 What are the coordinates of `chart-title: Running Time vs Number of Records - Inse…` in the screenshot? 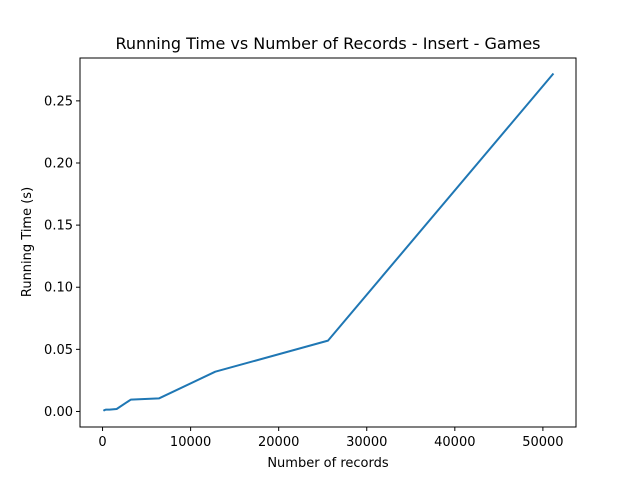 It's located at (327, 43).